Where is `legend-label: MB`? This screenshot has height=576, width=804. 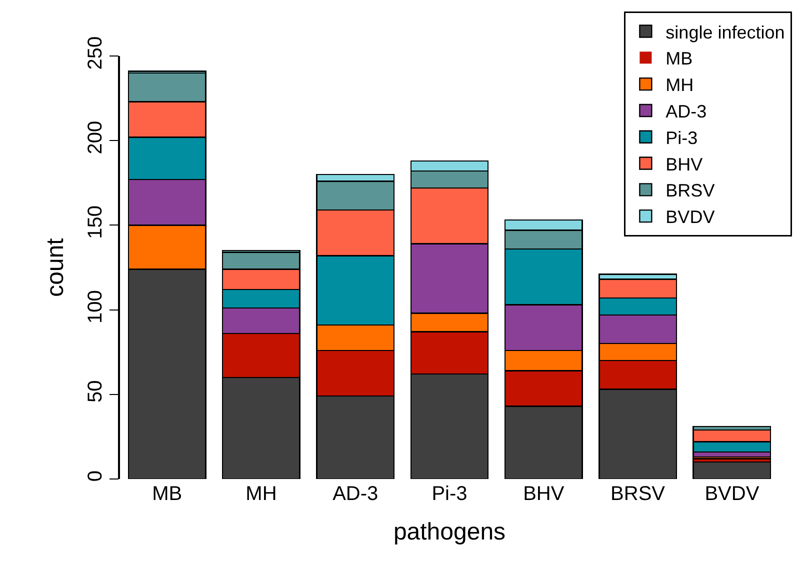
legend-label: MB is located at coordinates (679, 58).